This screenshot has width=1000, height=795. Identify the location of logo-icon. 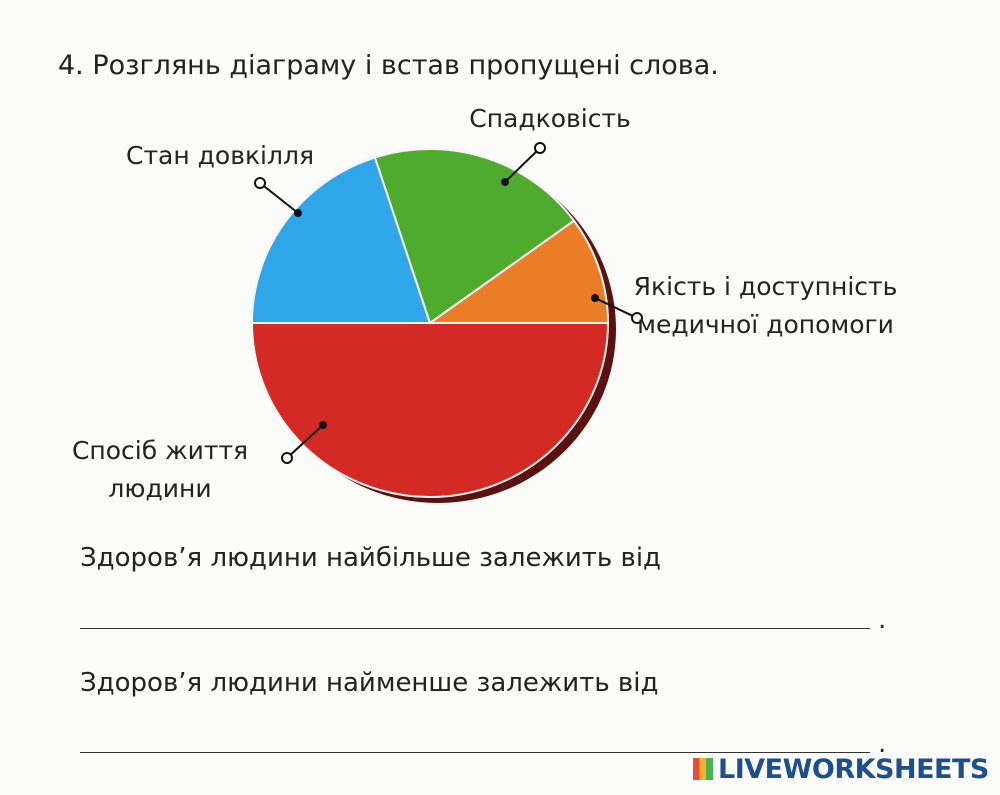
(703, 769).